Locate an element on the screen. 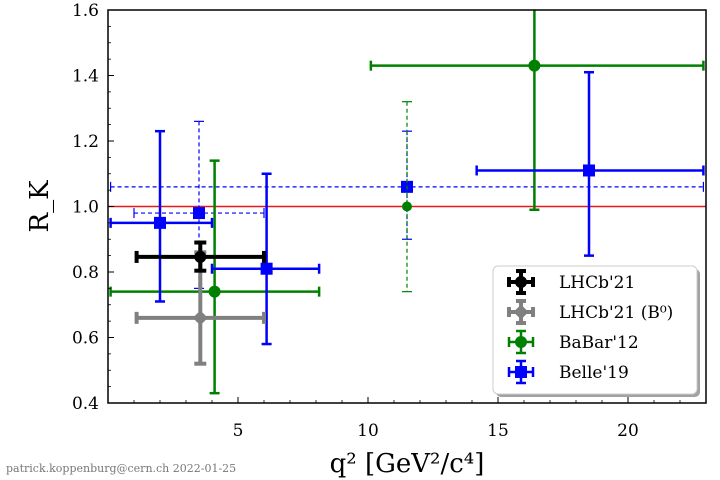  legend-item: Belle'19 is located at coordinates (568, 372).